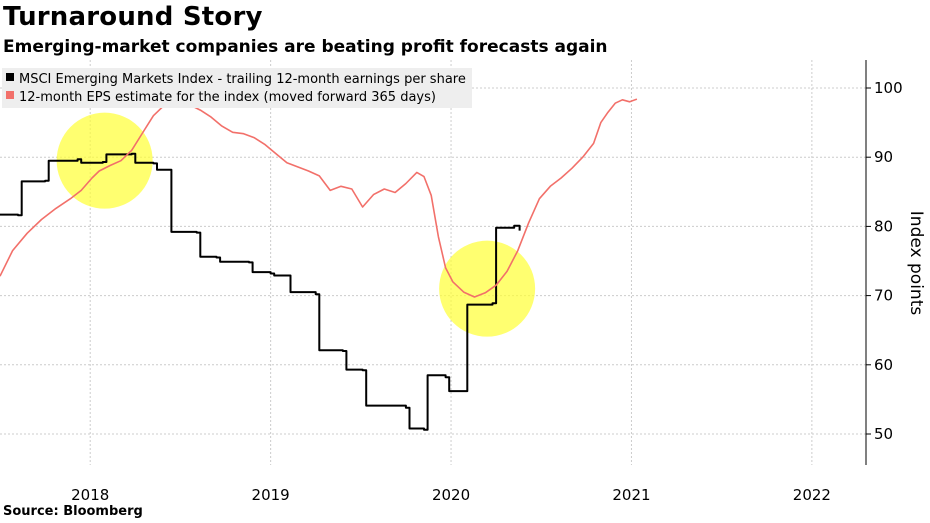 The height and width of the screenshot is (523, 930). I want to click on y-axis-title: Index points, so click(916, 263).